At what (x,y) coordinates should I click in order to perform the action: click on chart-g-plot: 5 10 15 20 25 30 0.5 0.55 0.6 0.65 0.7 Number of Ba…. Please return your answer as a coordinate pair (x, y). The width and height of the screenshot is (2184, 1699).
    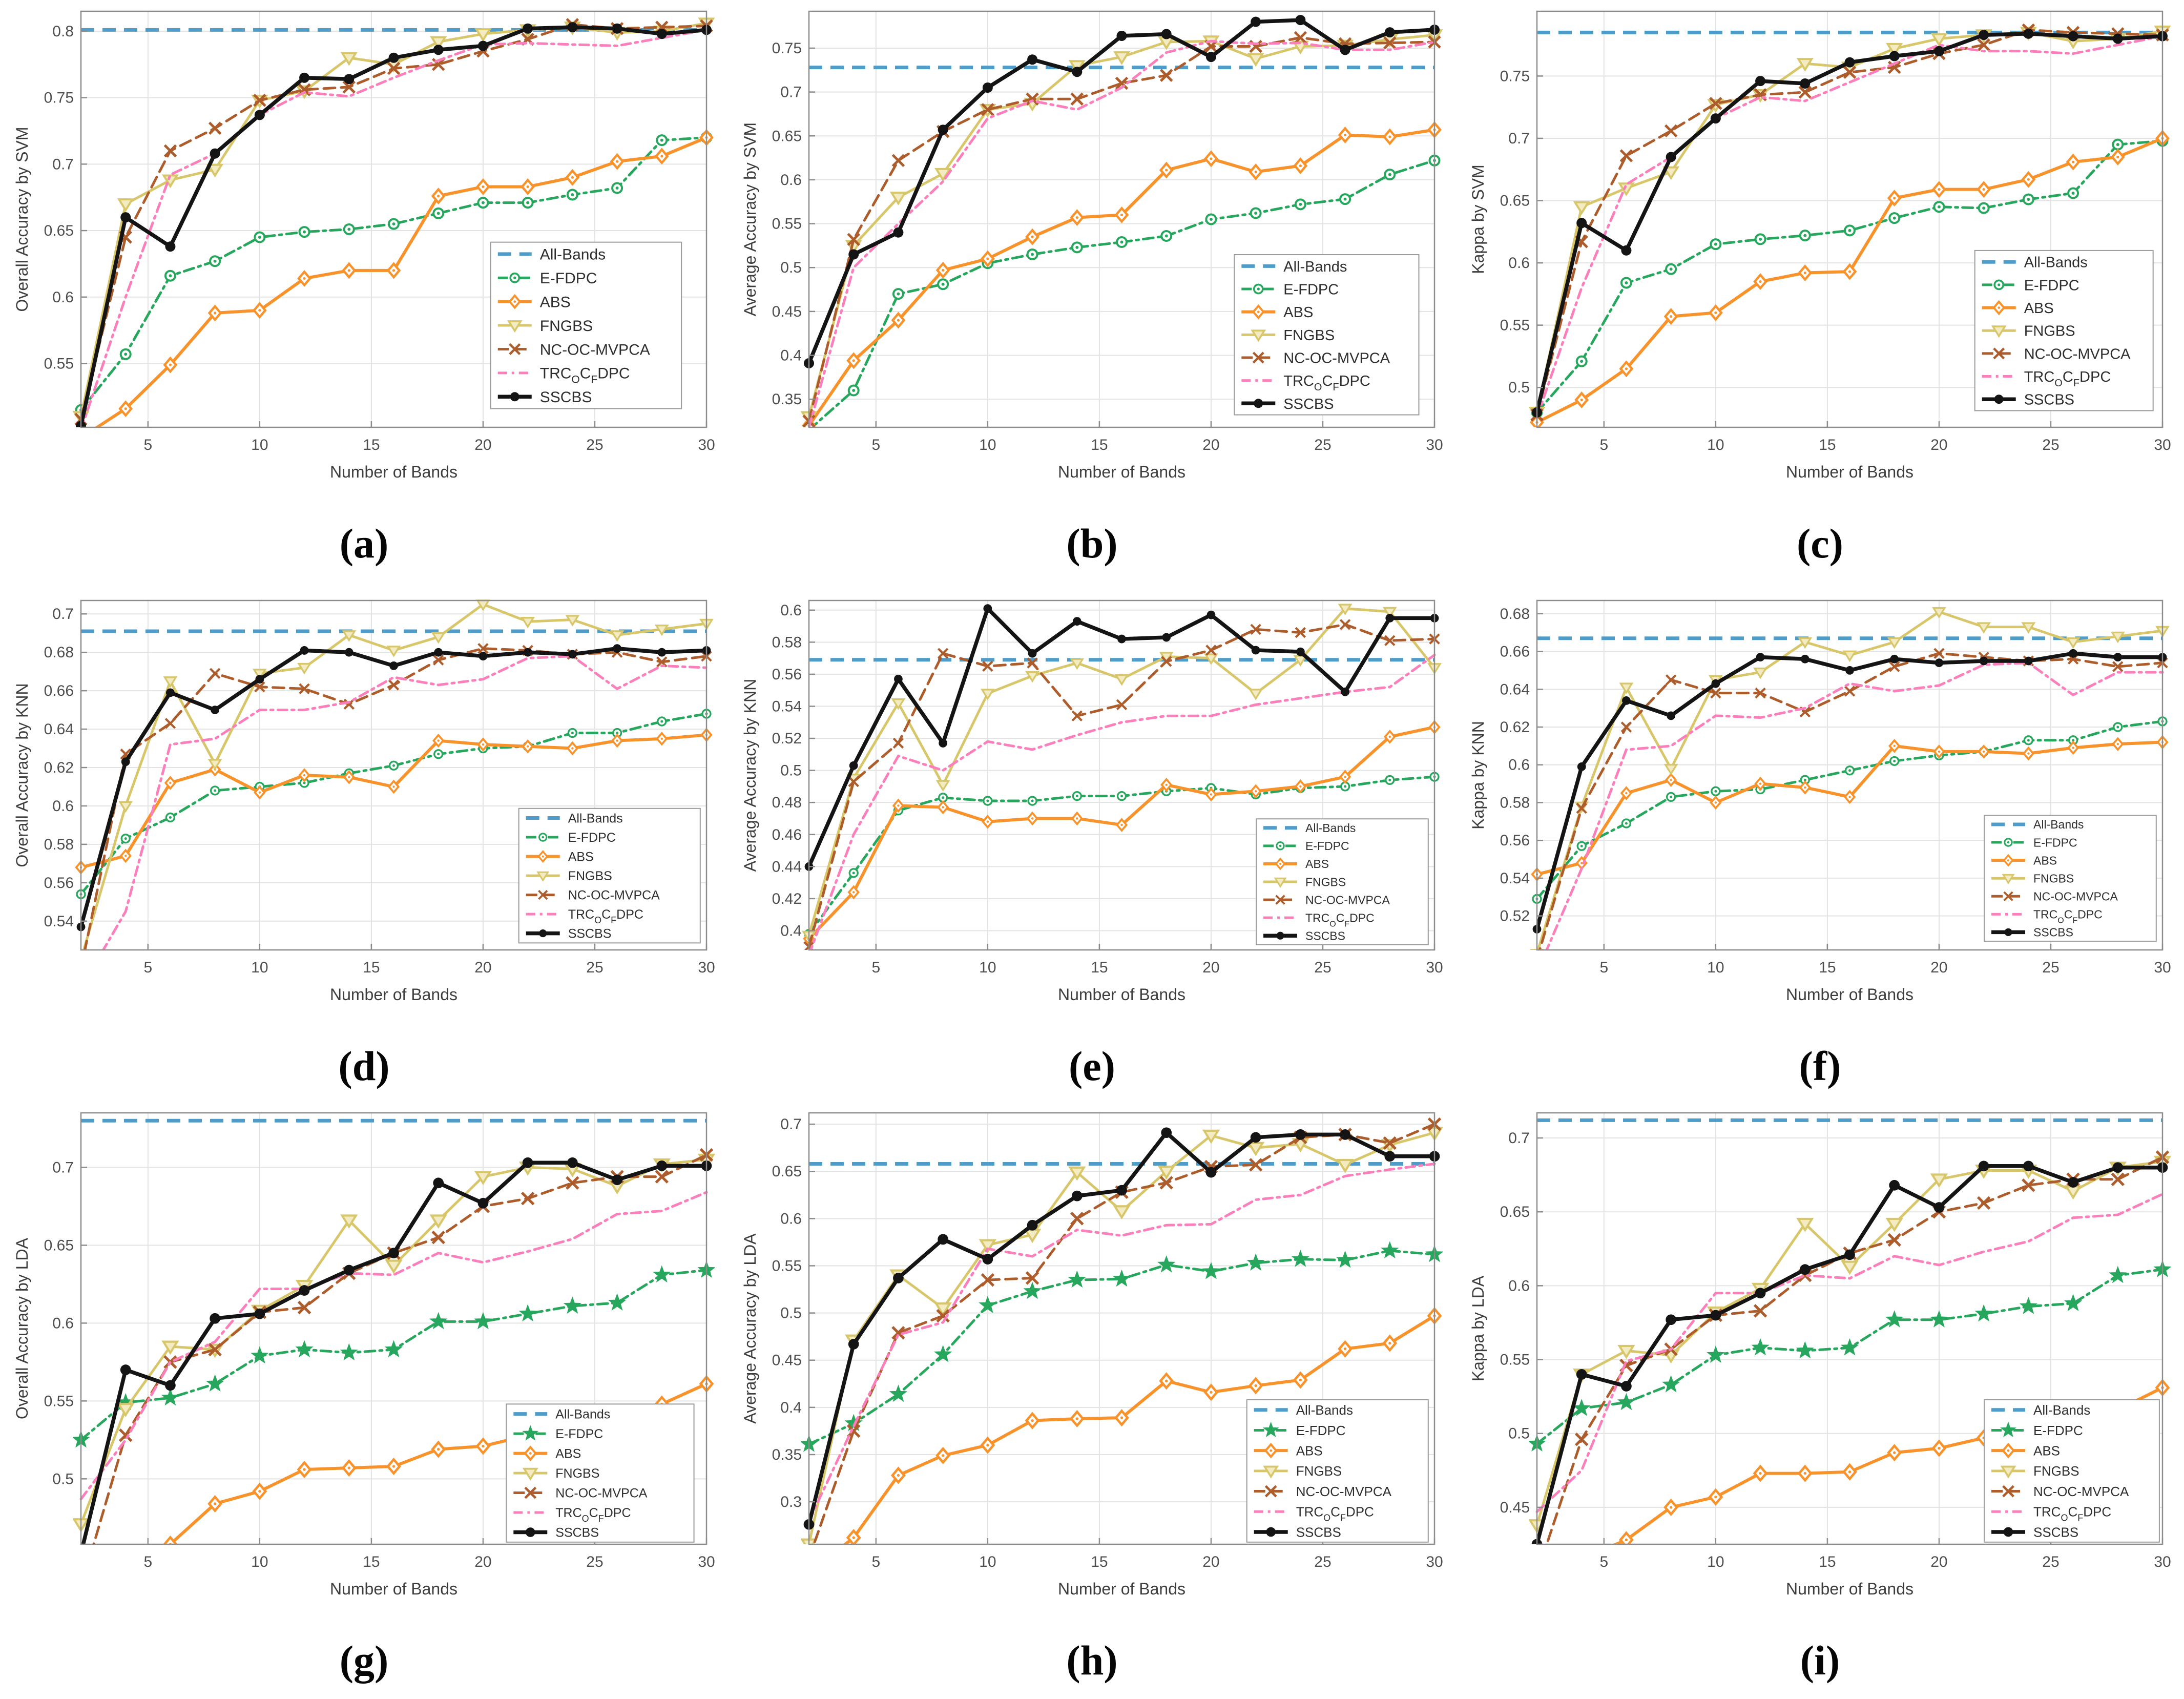
    Looking at the image, I should click on (364, 1368).